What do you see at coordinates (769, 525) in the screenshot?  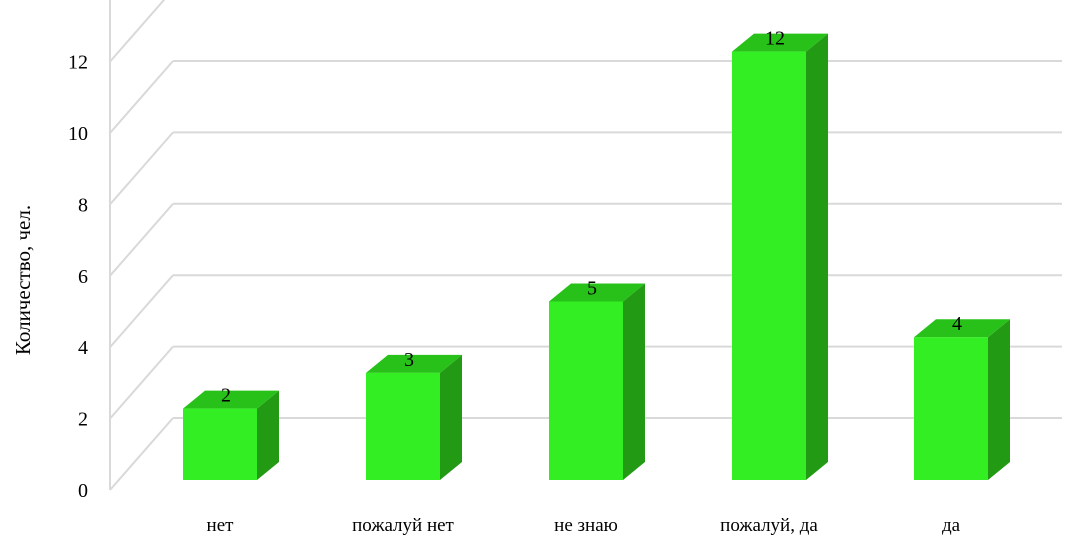 I see `x-category-label: пожалуй, да` at bounding box center [769, 525].